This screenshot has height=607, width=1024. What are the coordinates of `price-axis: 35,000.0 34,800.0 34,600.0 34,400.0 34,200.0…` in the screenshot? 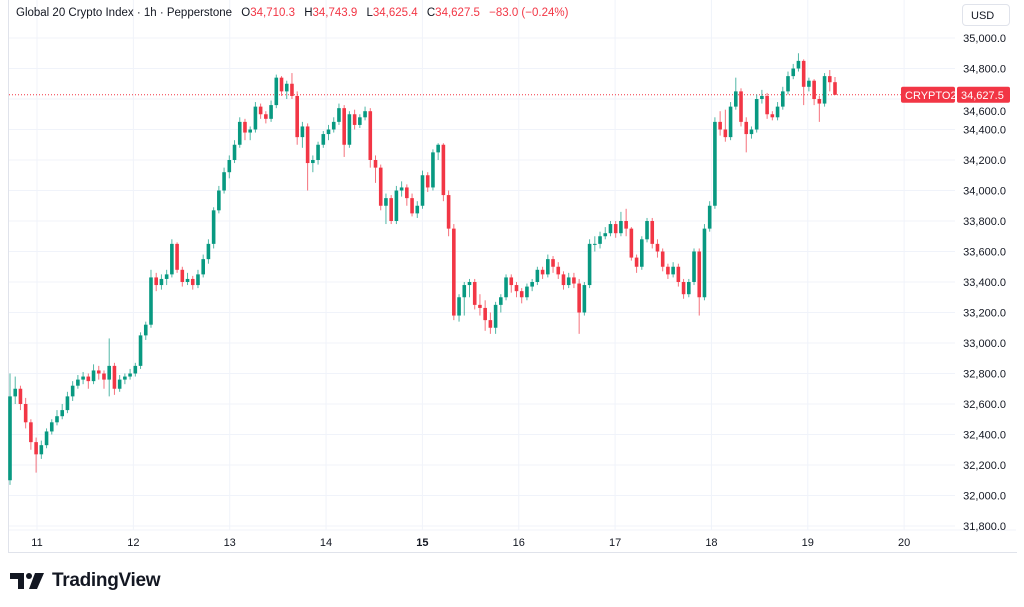 It's located at (984, 283).